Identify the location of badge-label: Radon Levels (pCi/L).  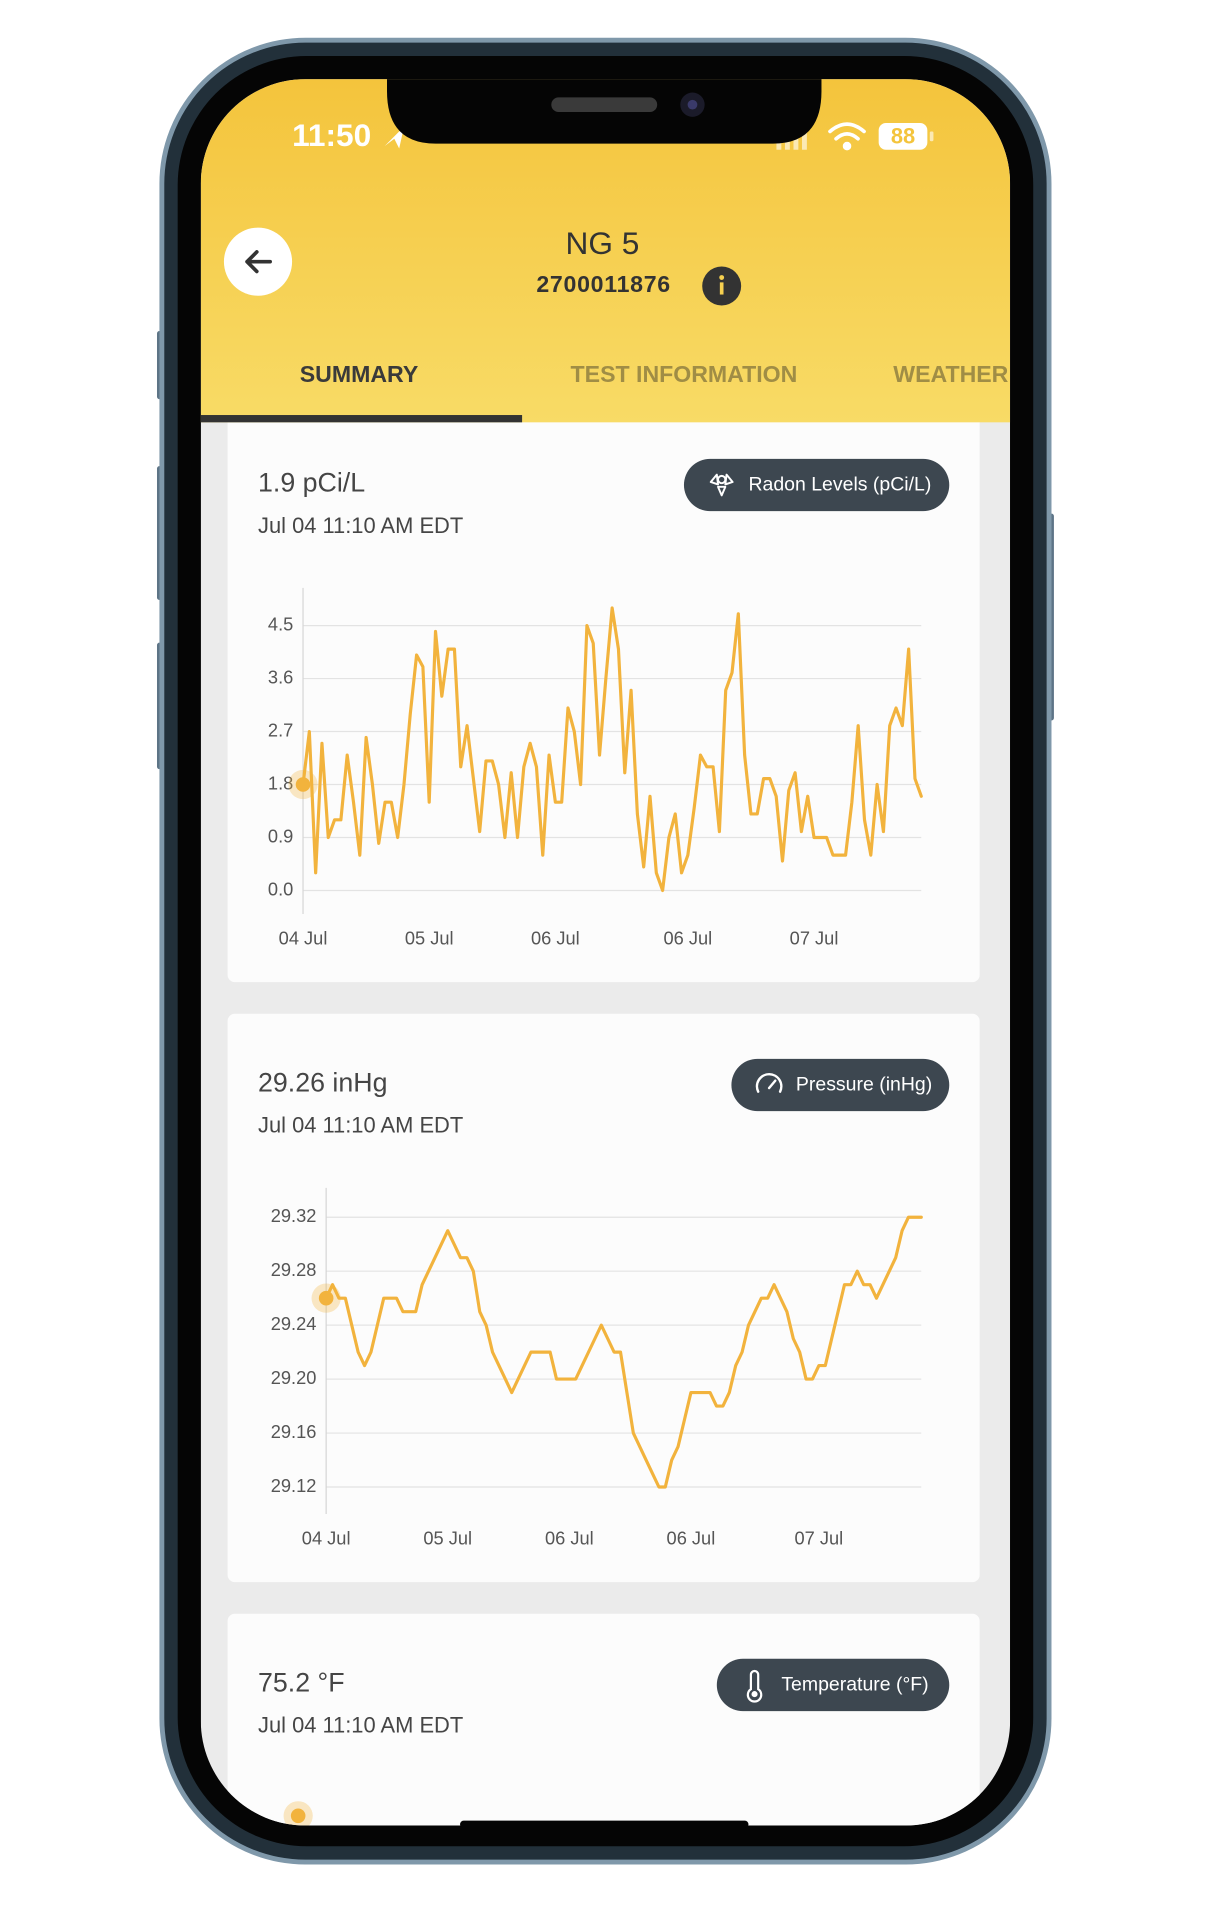
(839, 485).